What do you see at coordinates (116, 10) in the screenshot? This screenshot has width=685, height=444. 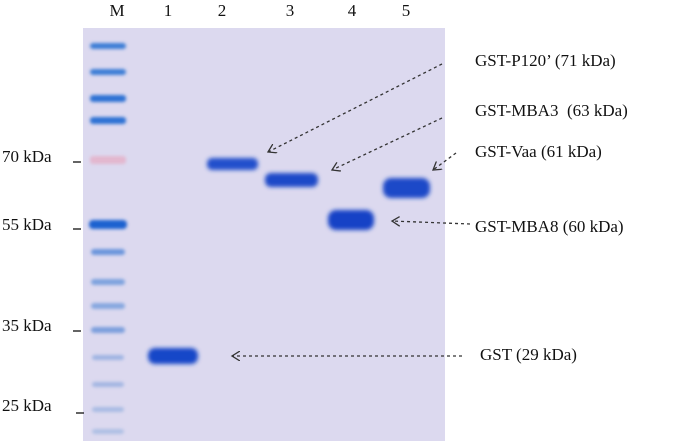 I see `lane-label: M` at bounding box center [116, 10].